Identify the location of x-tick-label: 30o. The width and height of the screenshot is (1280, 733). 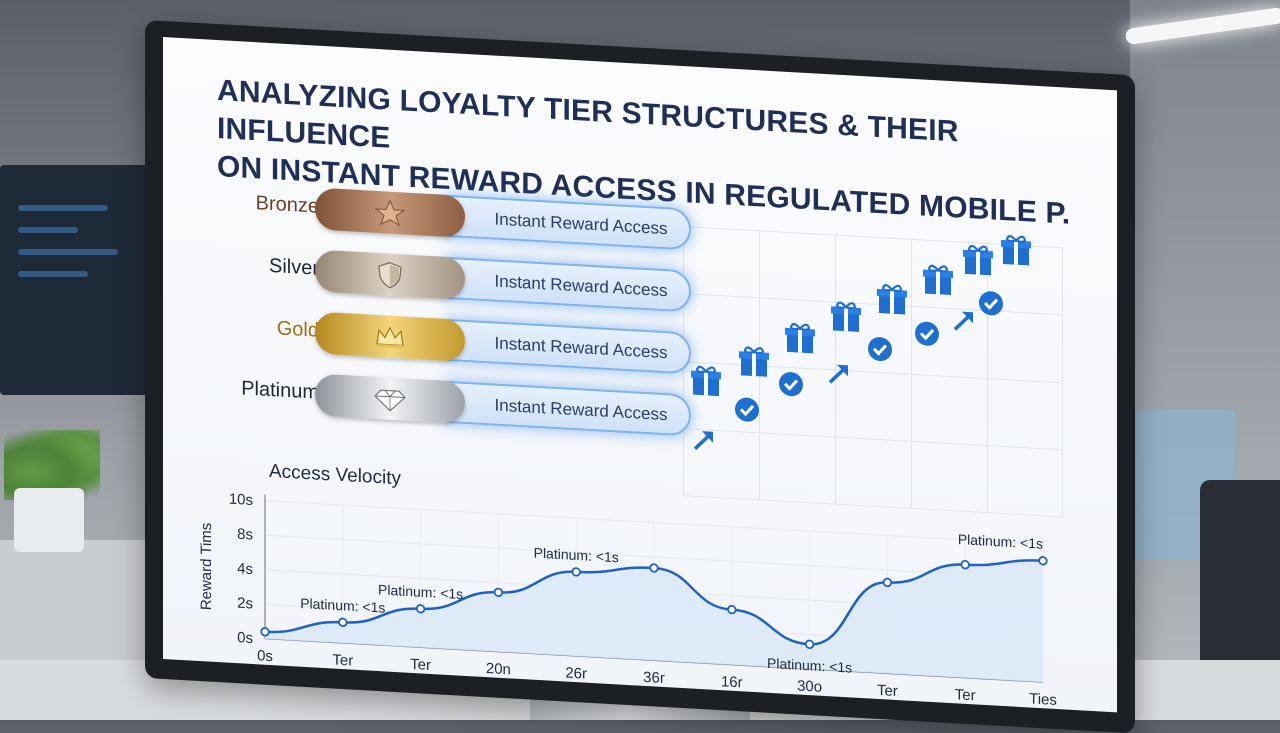
(809, 686).